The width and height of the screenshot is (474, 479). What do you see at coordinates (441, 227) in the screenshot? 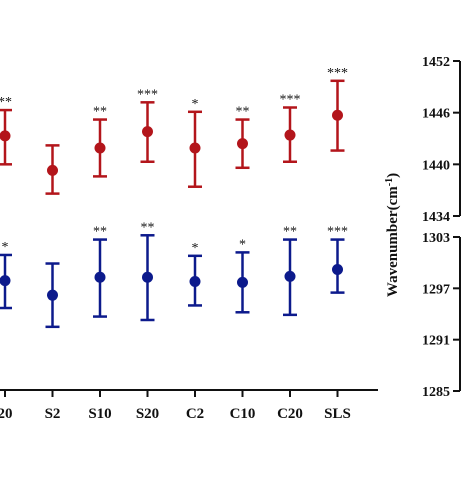
I see `y-axes: 1434 1440 1446 1452 1285 1291 1297 1303` at bounding box center [441, 227].